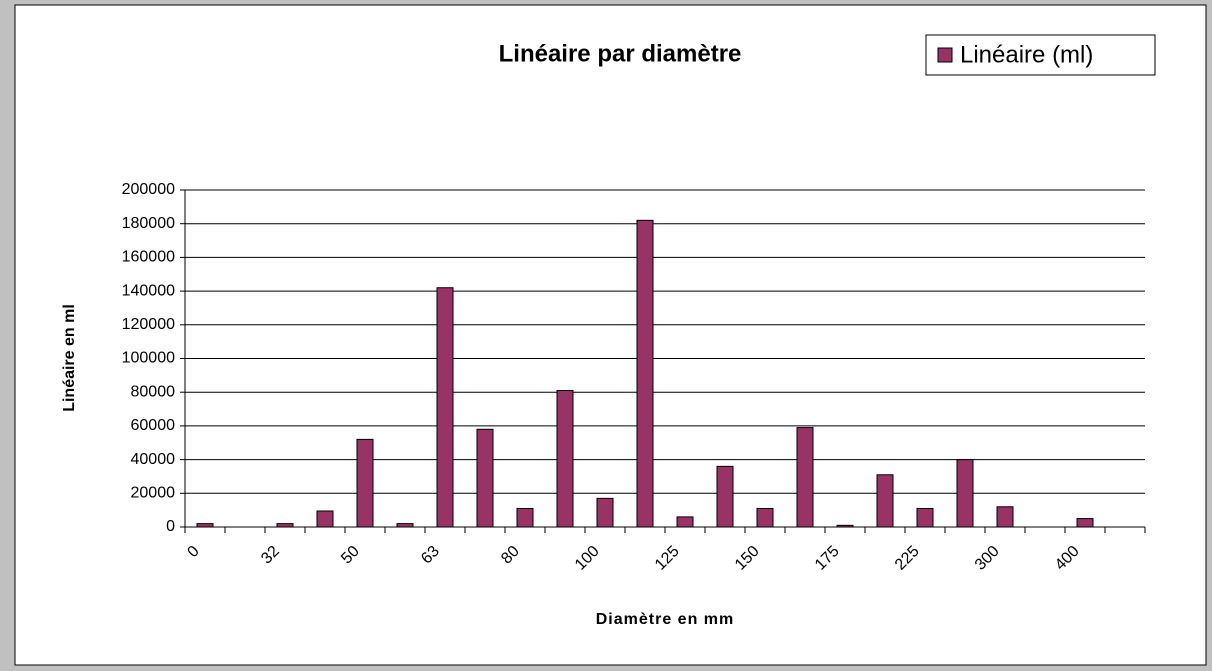 This screenshot has height=671, width=1212. Describe the element at coordinates (620, 53) in the screenshot. I see `chart-title: Linéaire par diamètre` at that location.